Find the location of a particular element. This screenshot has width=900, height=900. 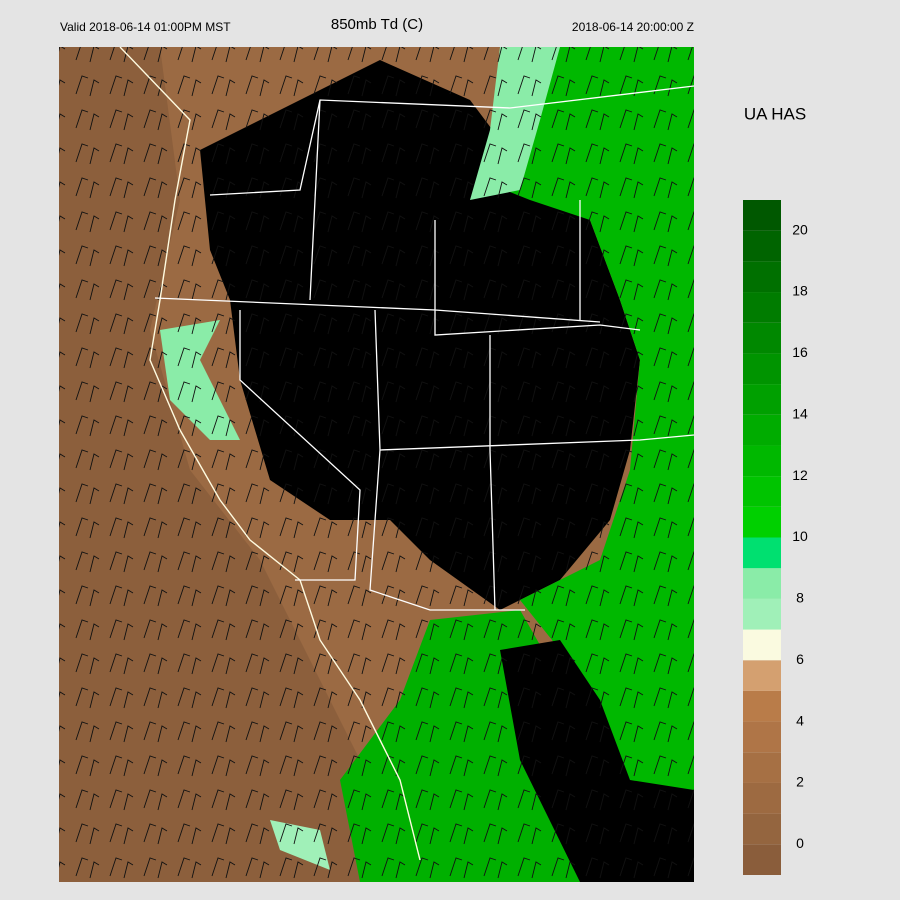

colorbar-tick-label: 20 is located at coordinates (800, 229).